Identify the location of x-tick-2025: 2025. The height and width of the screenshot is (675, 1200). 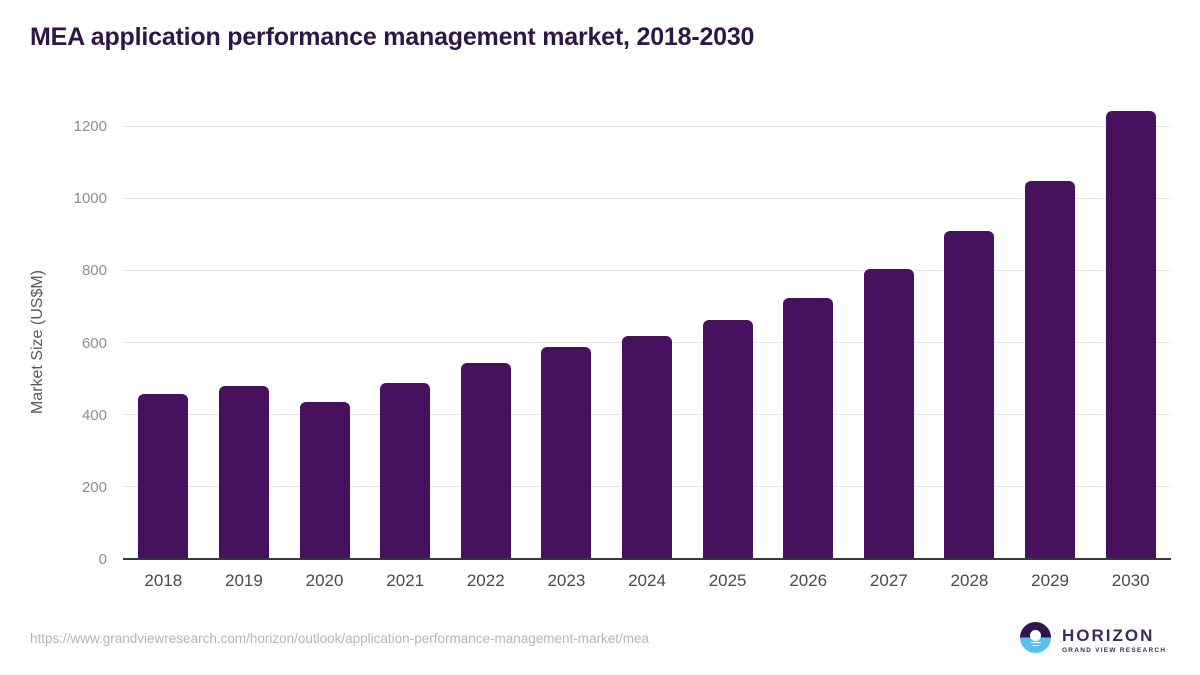
(727, 580).